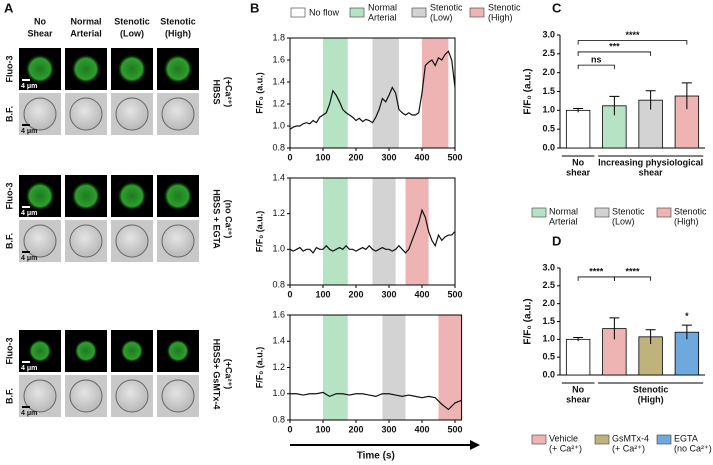 This screenshot has height=465, width=713. What do you see at coordinates (548, 267) in the screenshot?
I see `y-tick-label: 3.0` at bounding box center [548, 267].